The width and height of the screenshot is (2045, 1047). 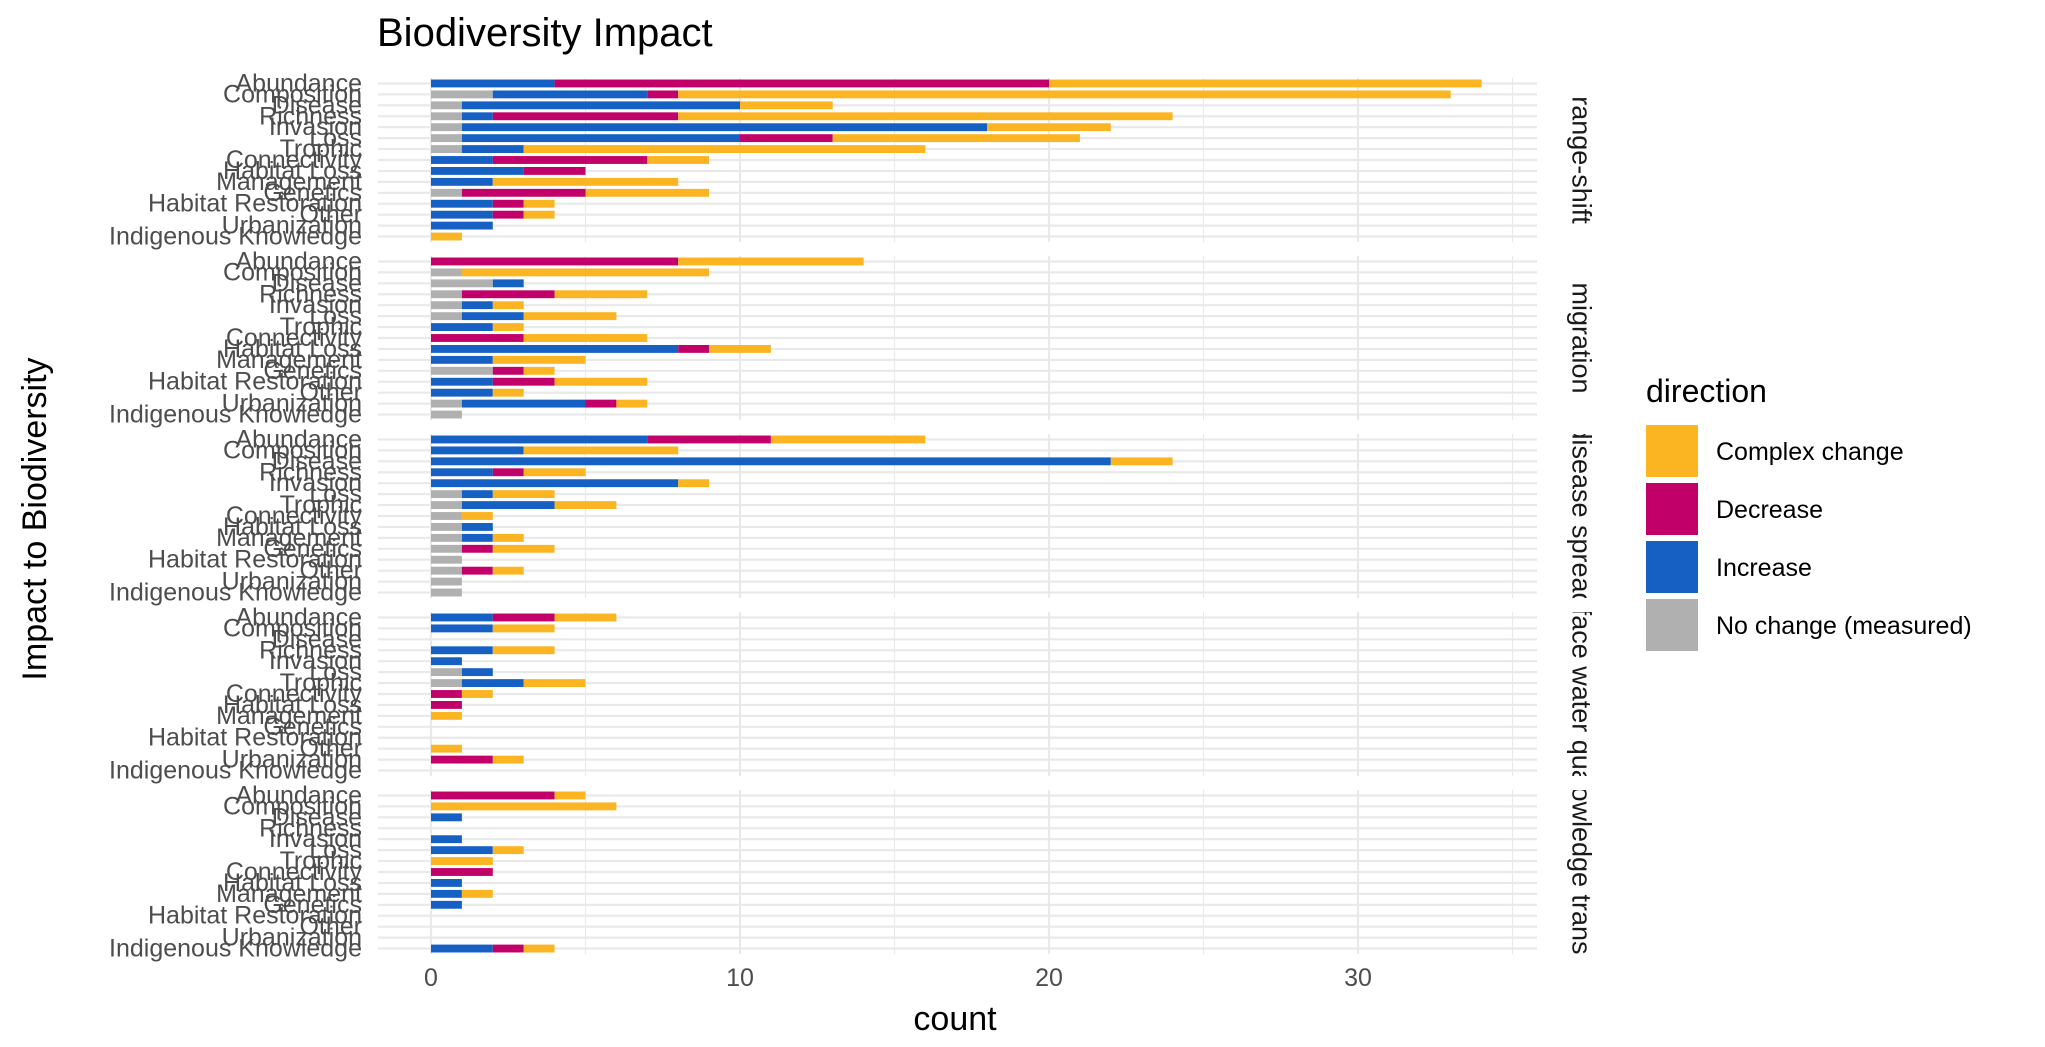 What do you see at coordinates (1764, 568) in the screenshot?
I see `legend-label: Increase` at bounding box center [1764, 568].